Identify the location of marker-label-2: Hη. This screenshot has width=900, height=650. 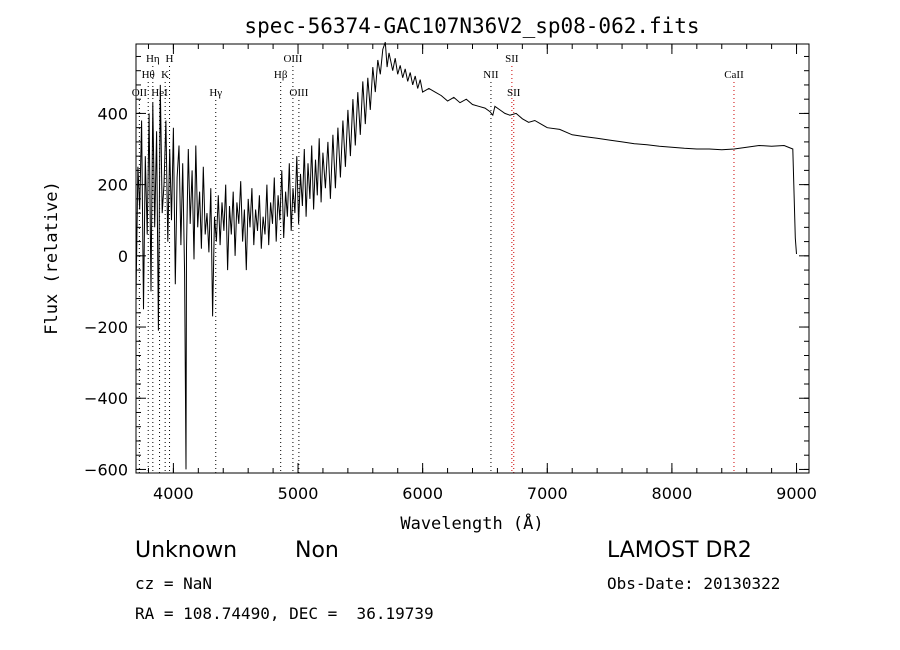
(153, 59).